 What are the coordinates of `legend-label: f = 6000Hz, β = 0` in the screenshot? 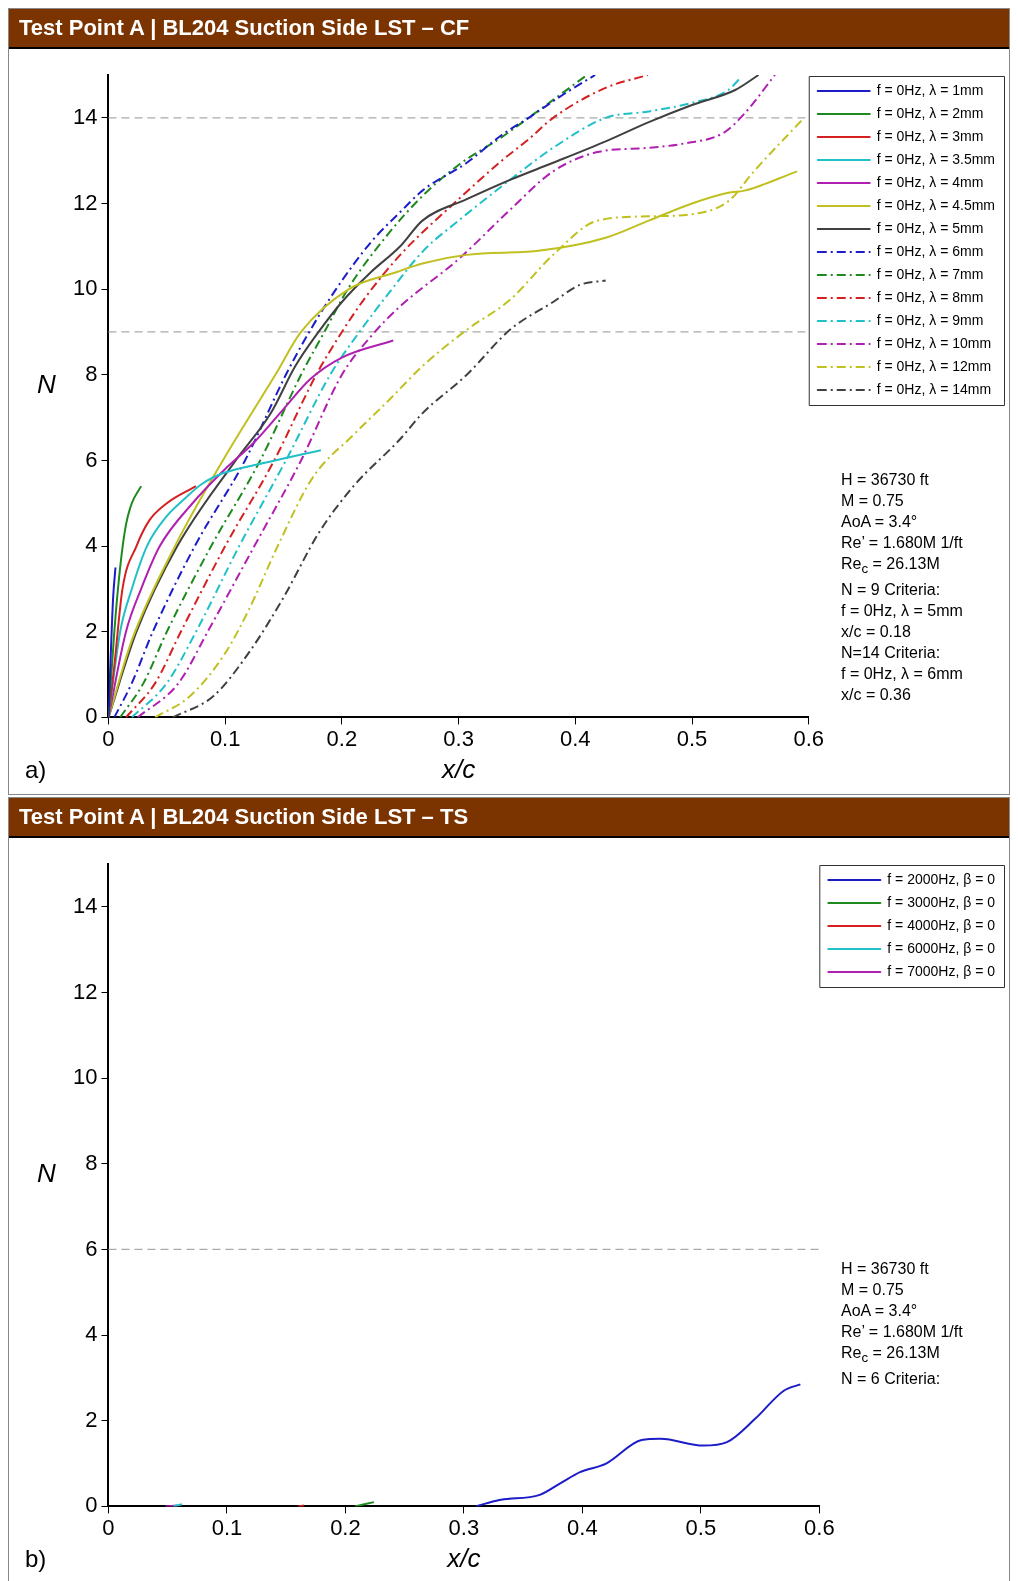 It's located at (941, 947).